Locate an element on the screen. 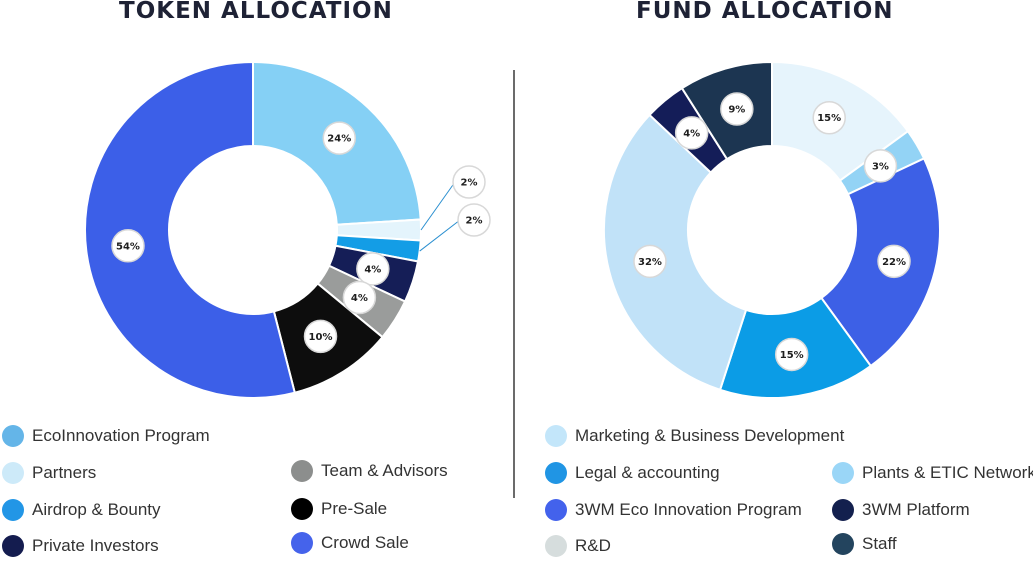 The height and width of the screenshot is (581, 1033). legend-item-private-investors: Private Investors is located at coordinates (80, 546).